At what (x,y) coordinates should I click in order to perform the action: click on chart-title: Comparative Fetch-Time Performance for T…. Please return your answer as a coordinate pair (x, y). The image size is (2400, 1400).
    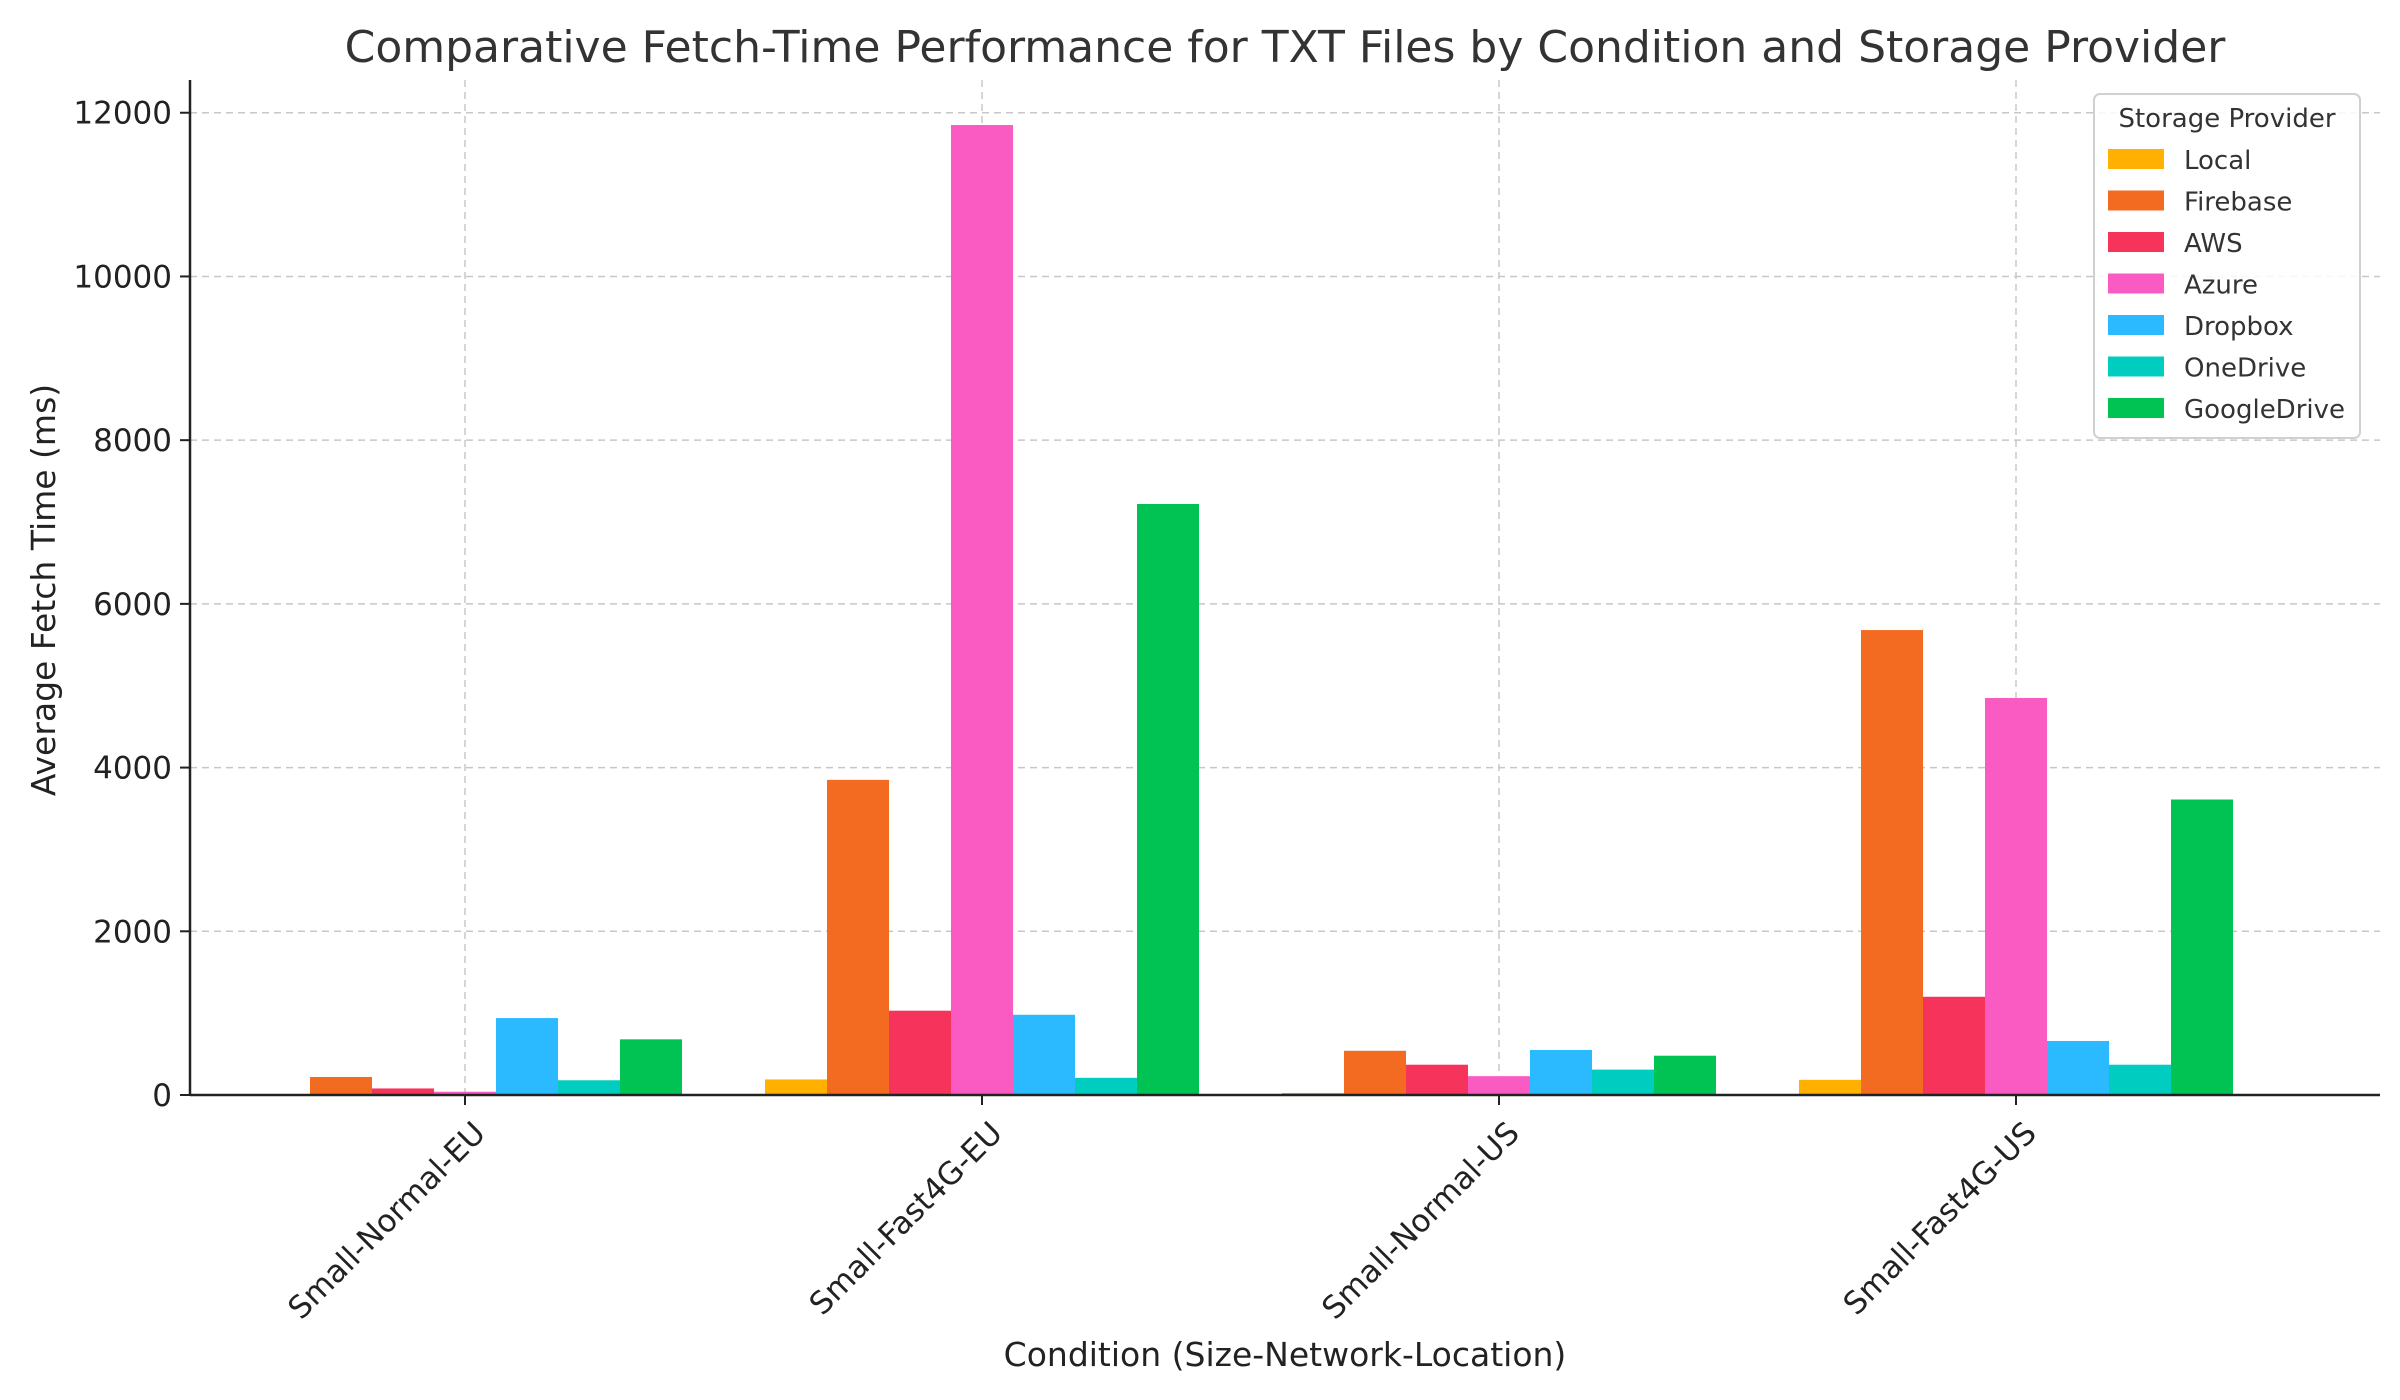
    Looking at the image, I should click on (1286, 47).